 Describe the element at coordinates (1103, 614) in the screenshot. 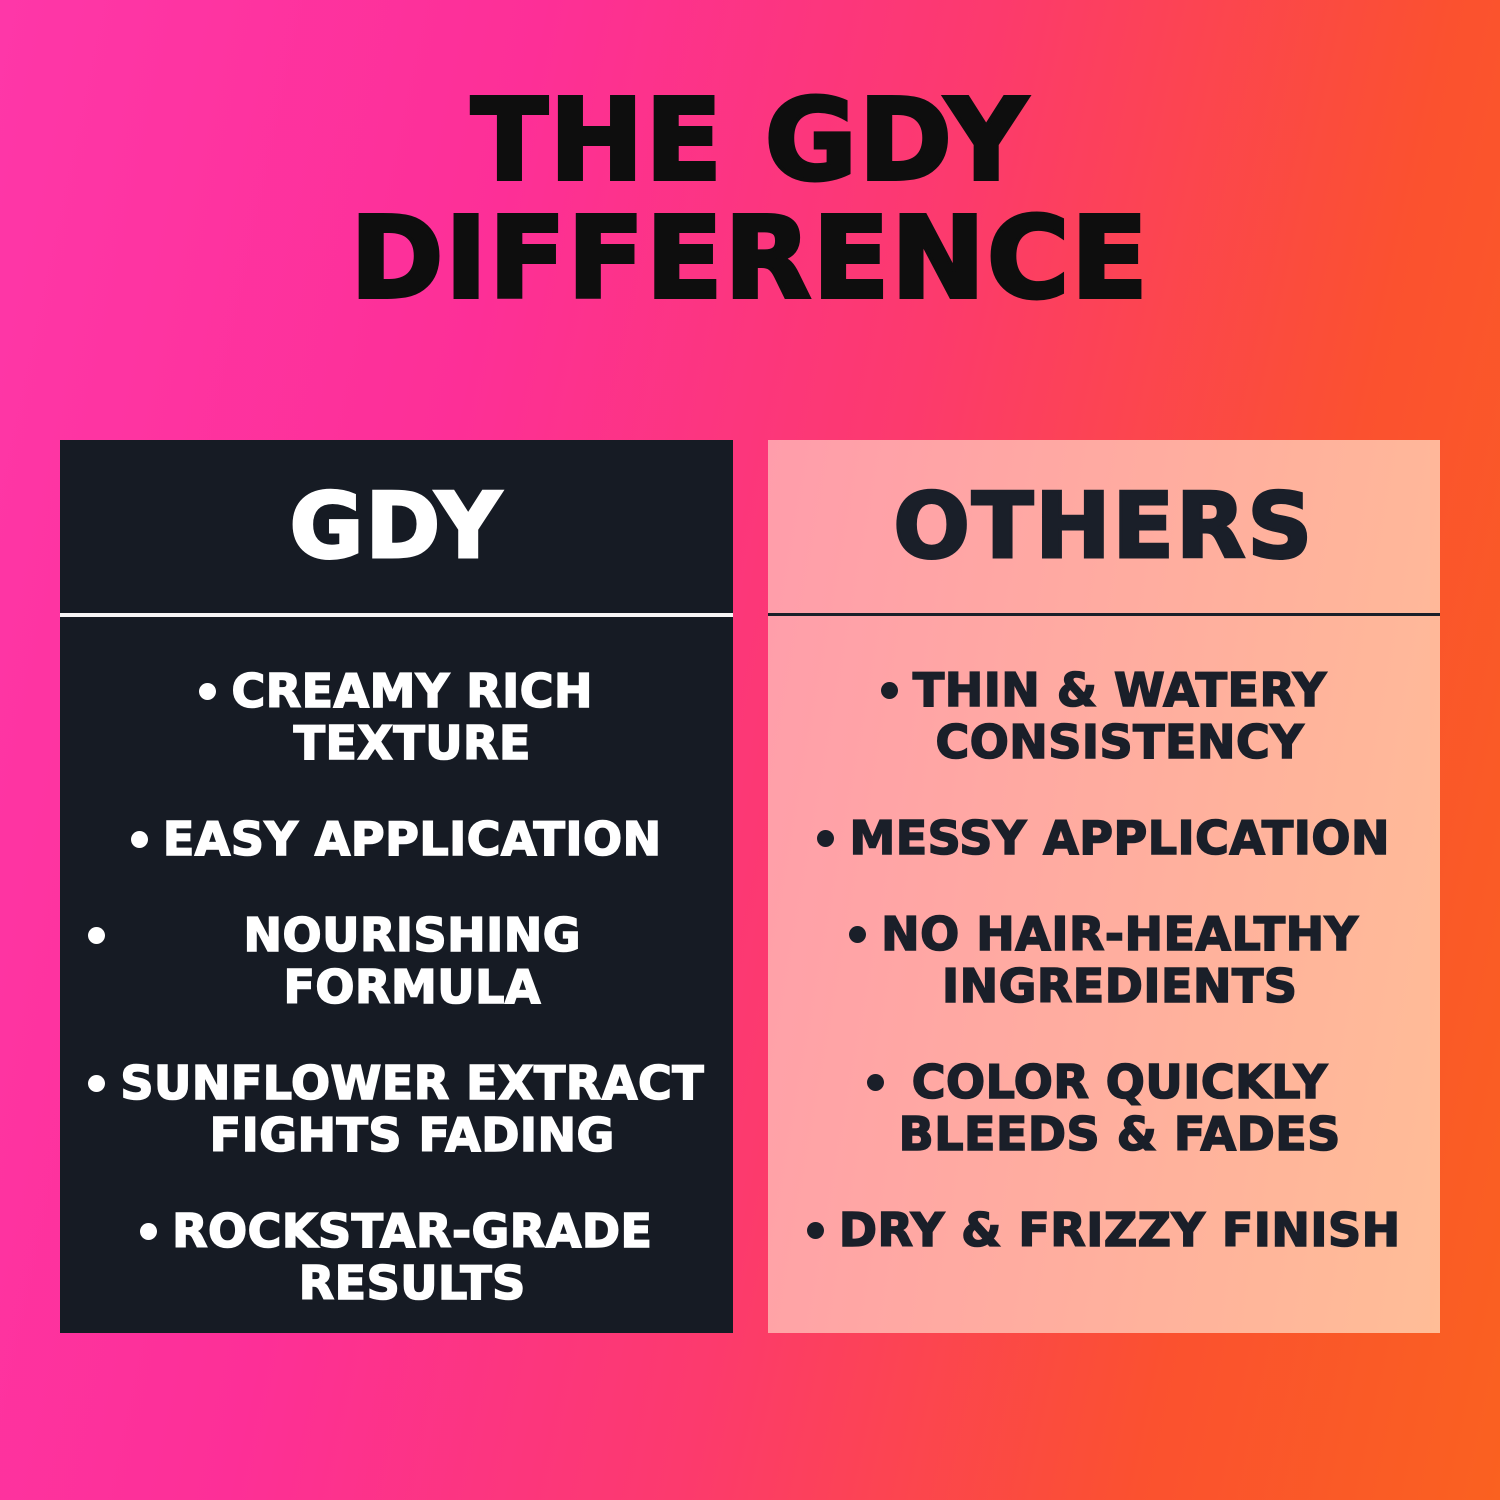

I see `others-divider` at that location.